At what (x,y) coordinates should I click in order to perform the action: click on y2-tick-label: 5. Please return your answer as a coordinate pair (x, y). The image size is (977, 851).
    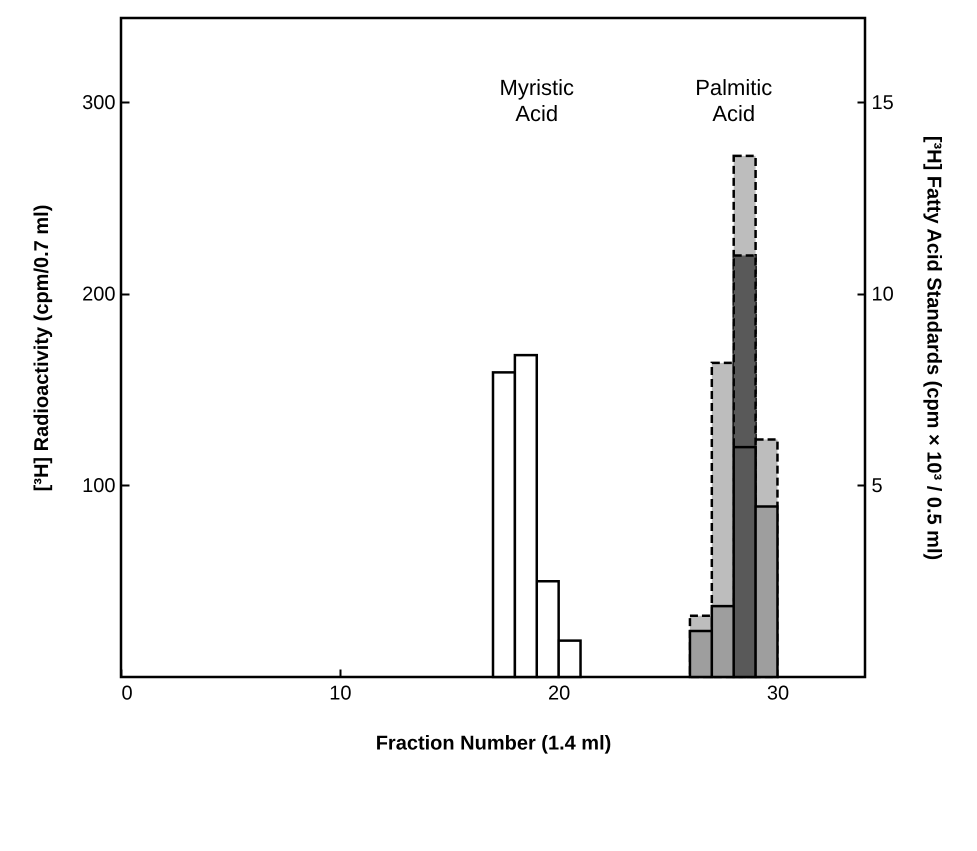
    Looking at the image, I should click on (877, 485).